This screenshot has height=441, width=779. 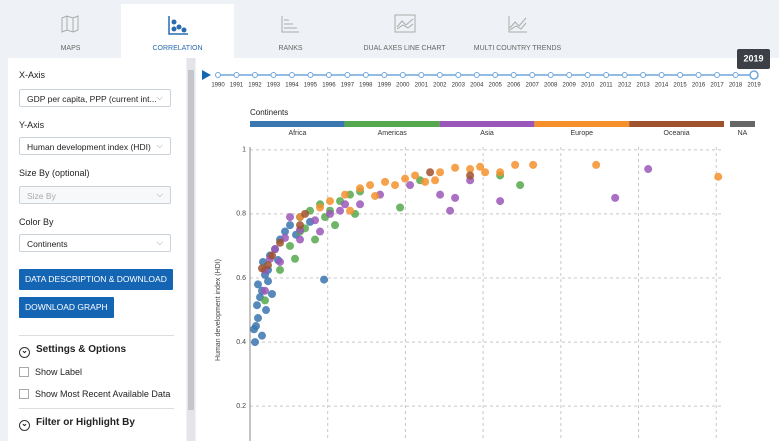 What do you see at coordinates (206, 75) in the screenshot?
I see `play-button` at bounding box center [206, 75].